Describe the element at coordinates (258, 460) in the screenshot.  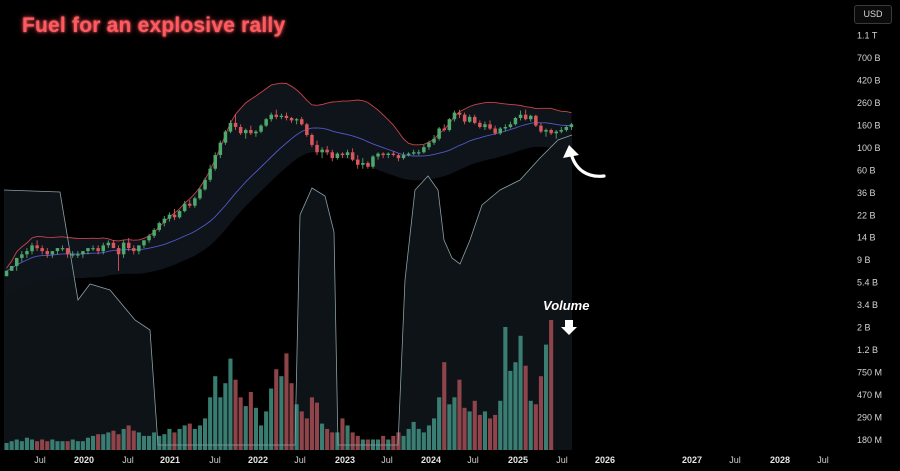
I see `time-axis-label: 2022` at that location.